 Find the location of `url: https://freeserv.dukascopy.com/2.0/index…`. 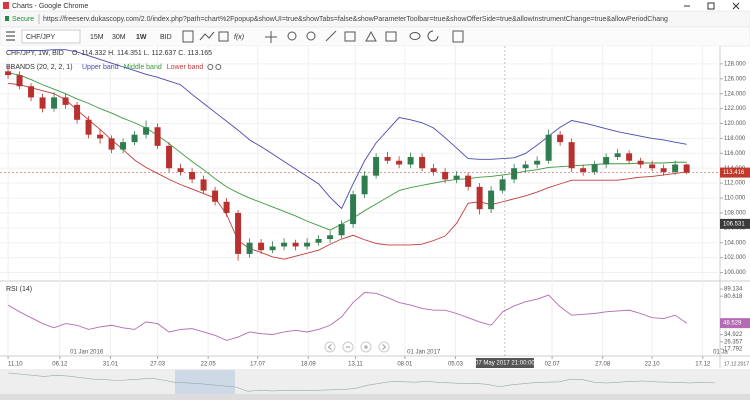

url: https://freeserv.dukascopy.com/2.0/index… is located at coordinates (355, 19).